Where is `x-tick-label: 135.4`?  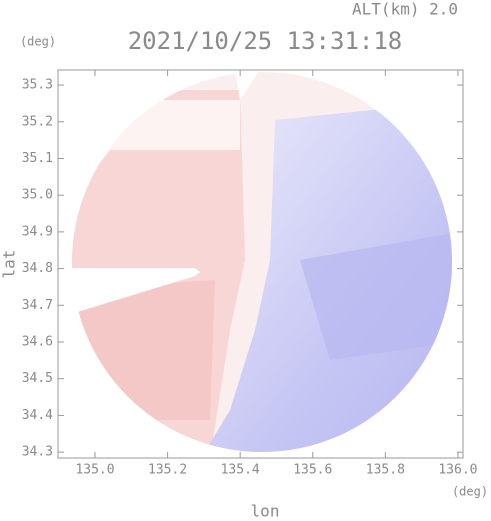 x-tick-label: 135.4 is located at coordinates (240, 470).